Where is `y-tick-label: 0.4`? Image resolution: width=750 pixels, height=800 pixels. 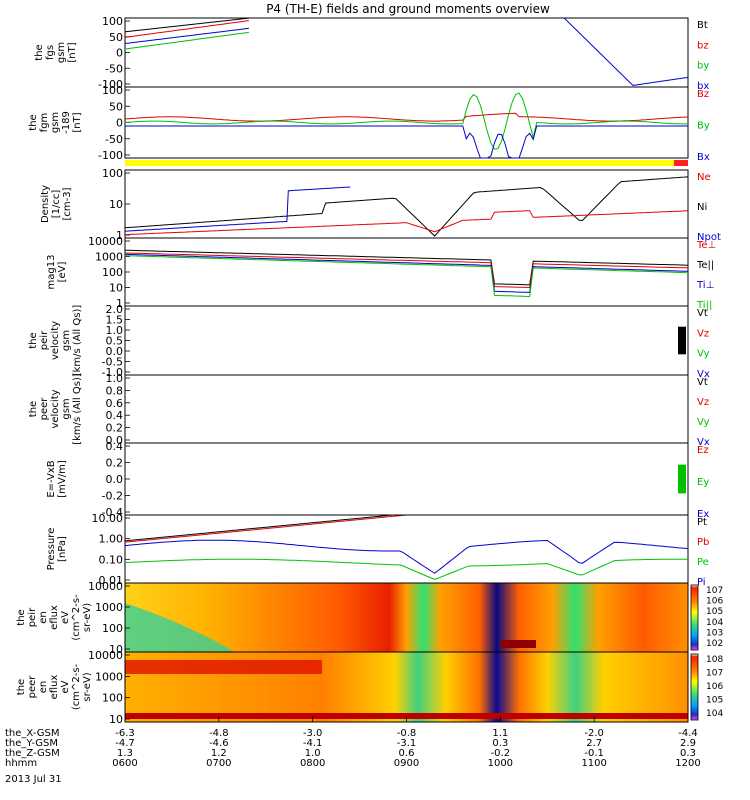
y-tick-label: 0.4 is located at coordinates (115, 415).